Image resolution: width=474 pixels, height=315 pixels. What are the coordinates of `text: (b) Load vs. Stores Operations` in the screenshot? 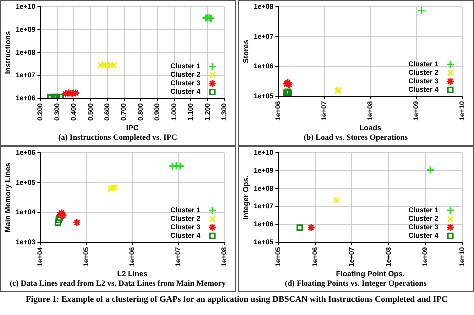 It's located at (356, 137).